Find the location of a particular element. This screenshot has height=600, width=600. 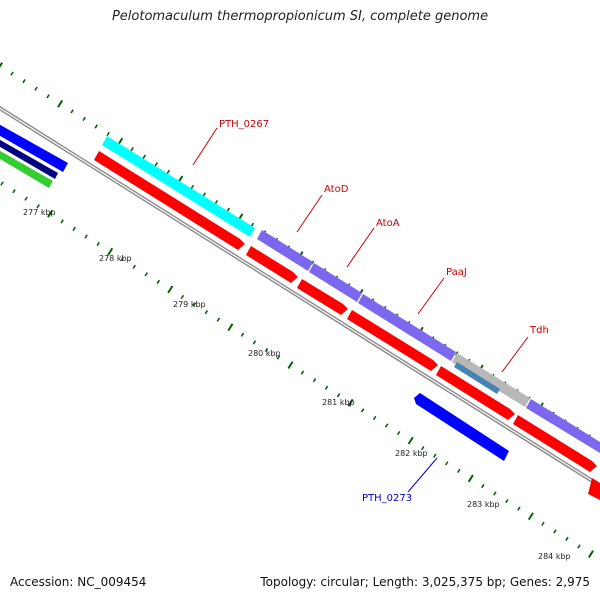

gene-atoa-cds is located at coordinates (335, 282).